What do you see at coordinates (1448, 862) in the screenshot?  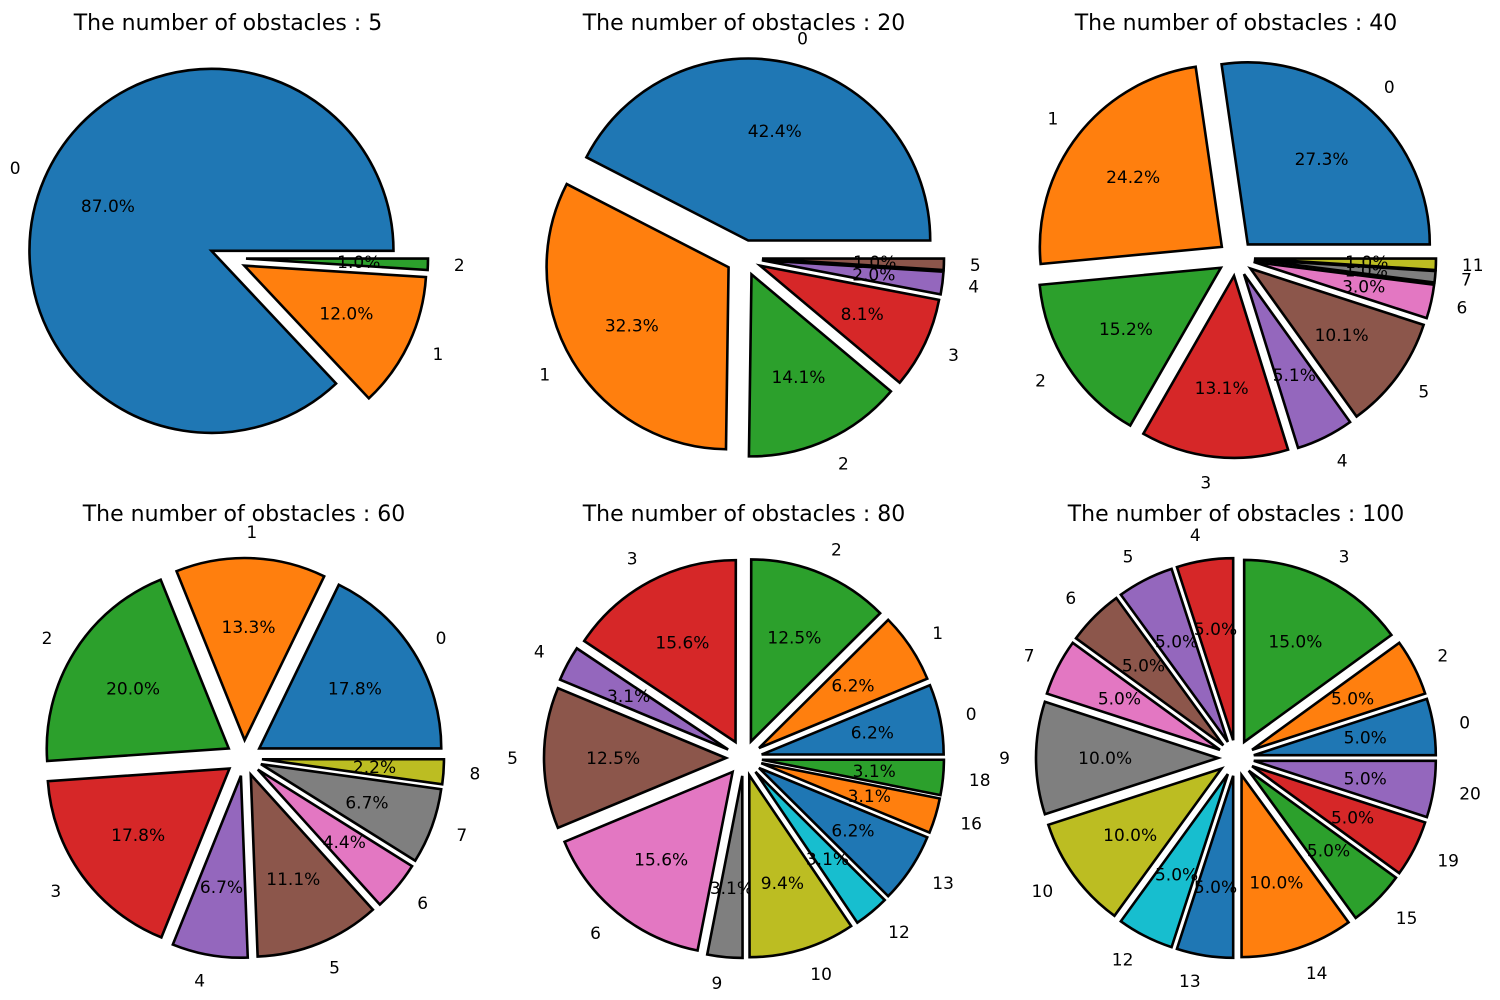 I see `slice-label: 19` at bounding box center [1448, 862].